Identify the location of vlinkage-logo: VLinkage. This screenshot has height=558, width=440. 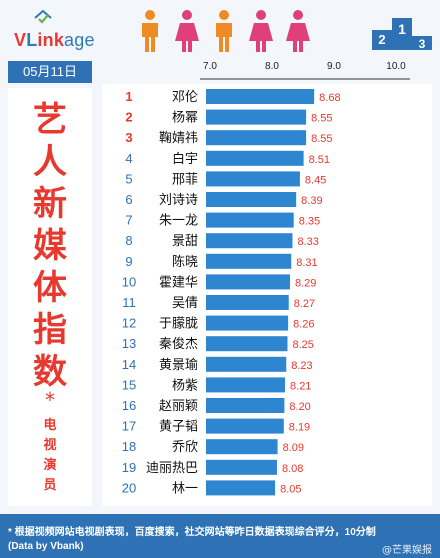
(63, 30).